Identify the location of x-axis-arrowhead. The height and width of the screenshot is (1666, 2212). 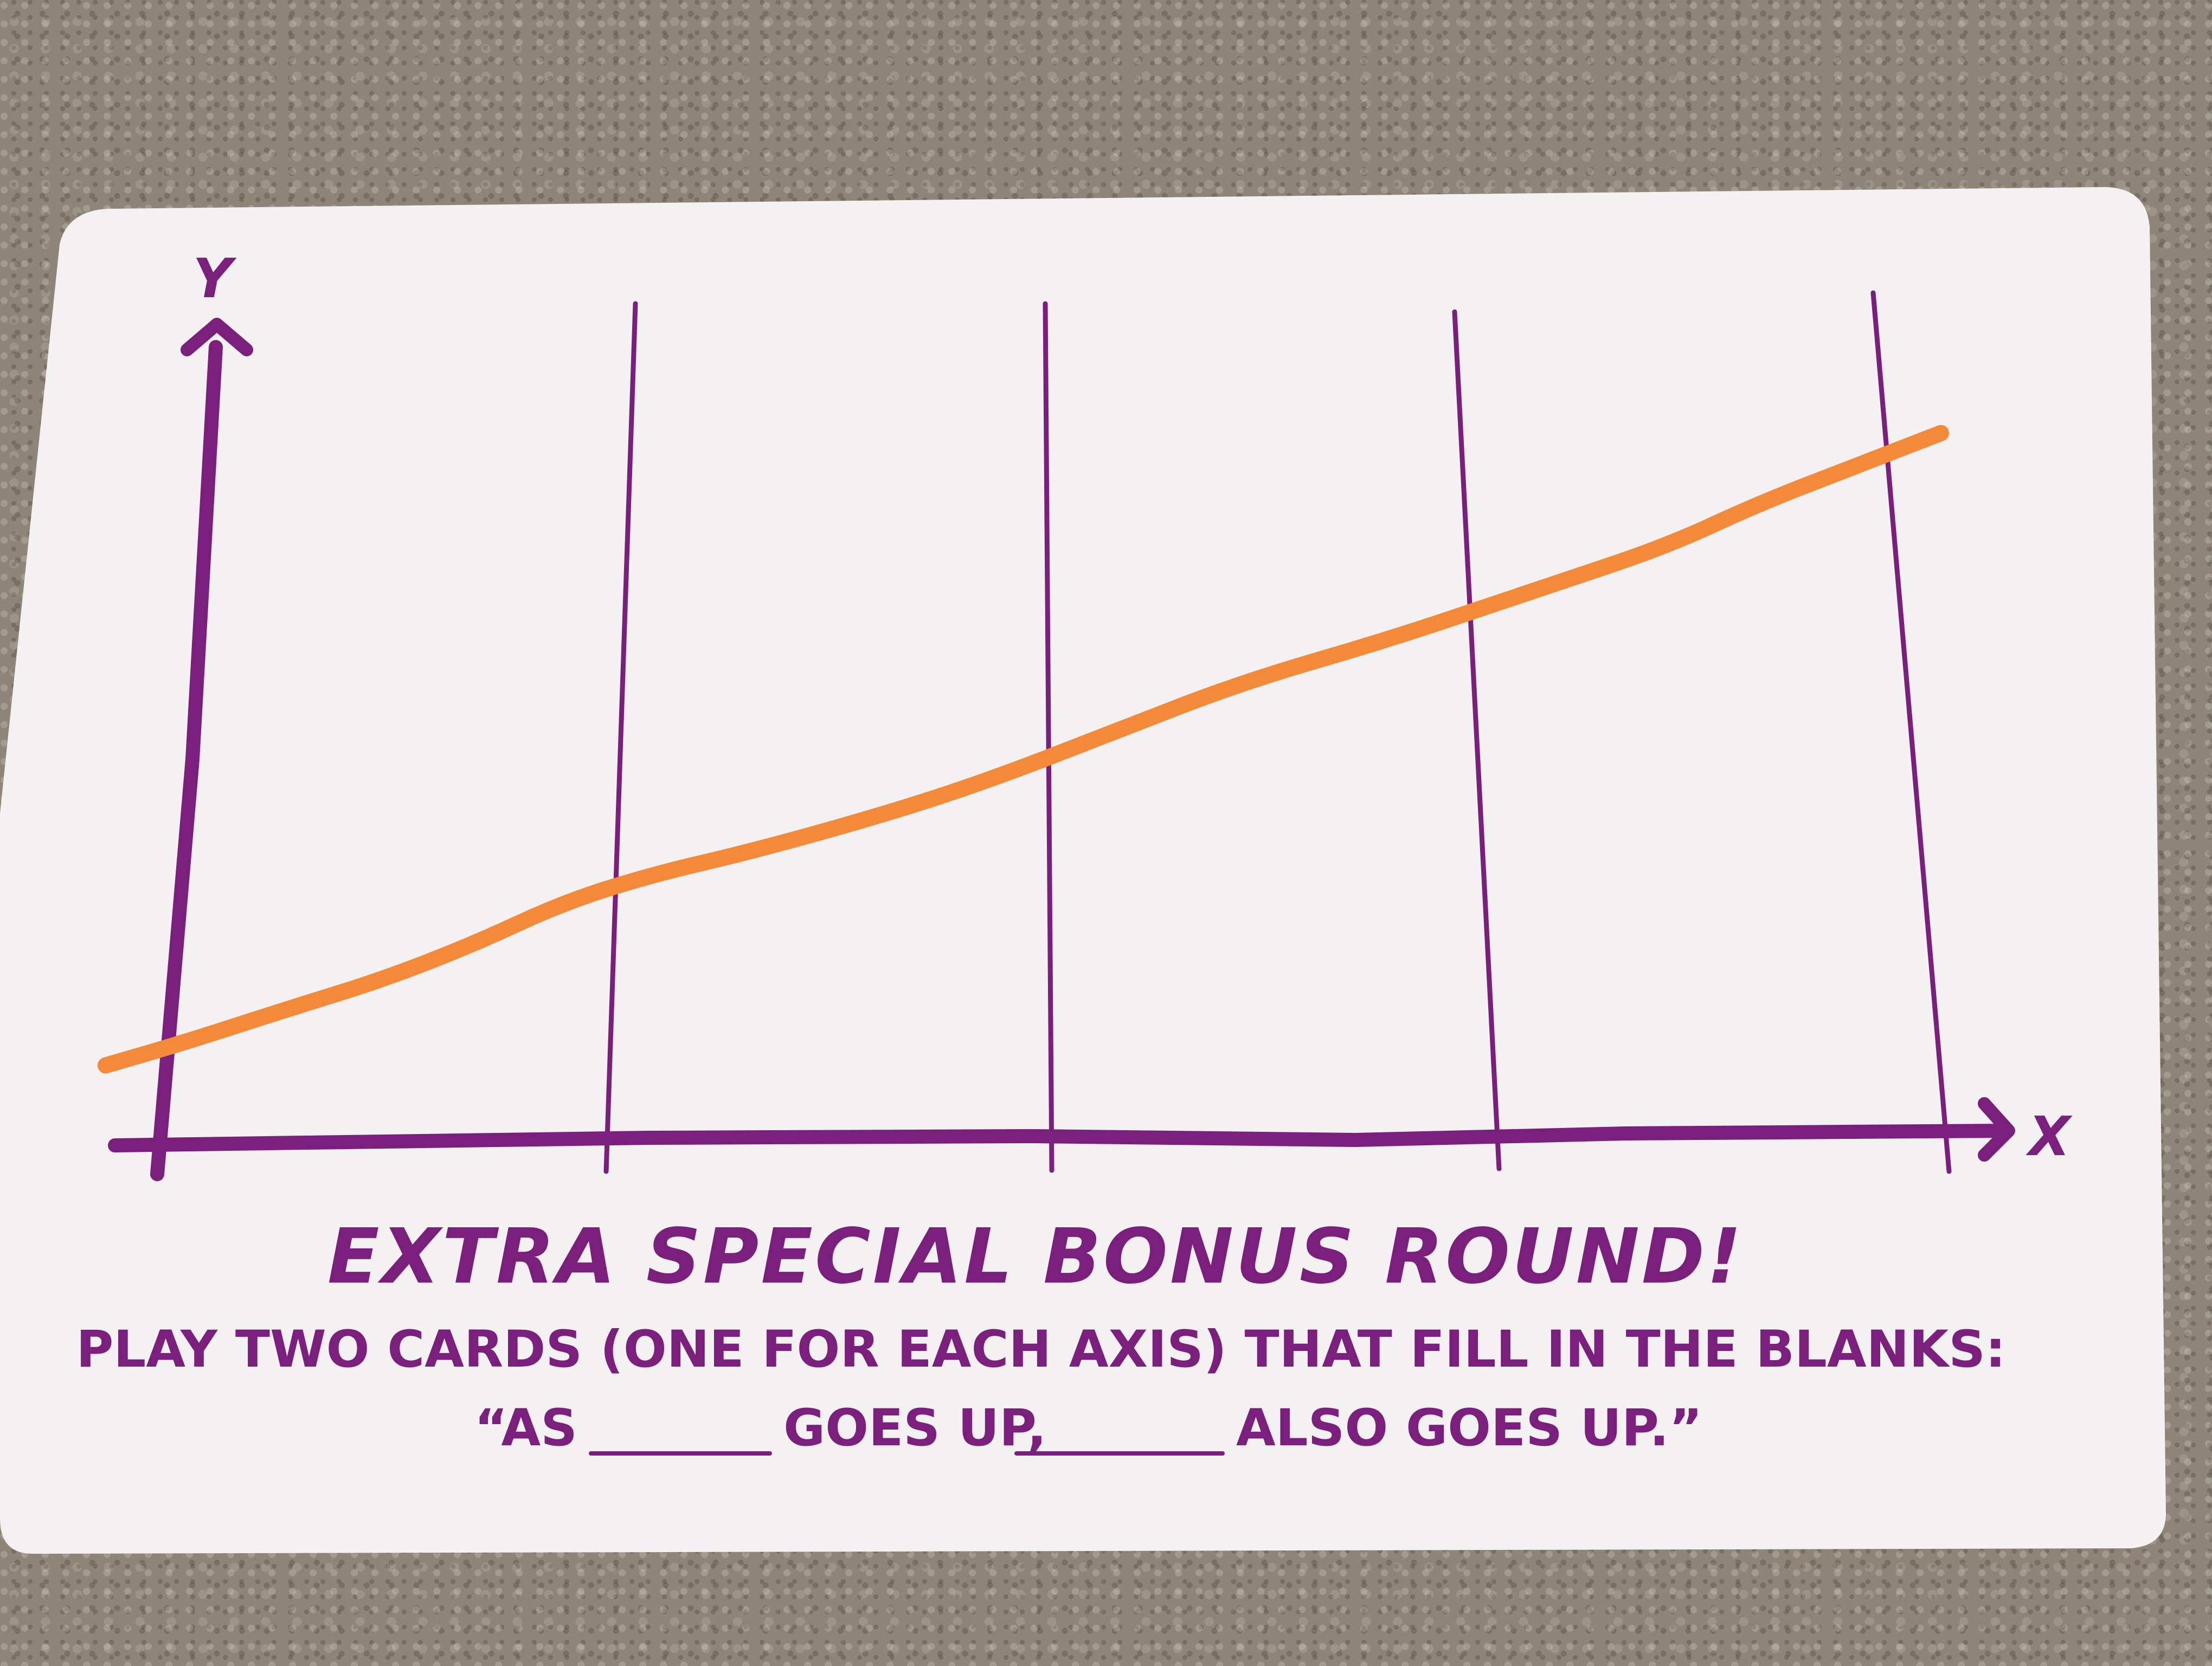
(1996, 1129).